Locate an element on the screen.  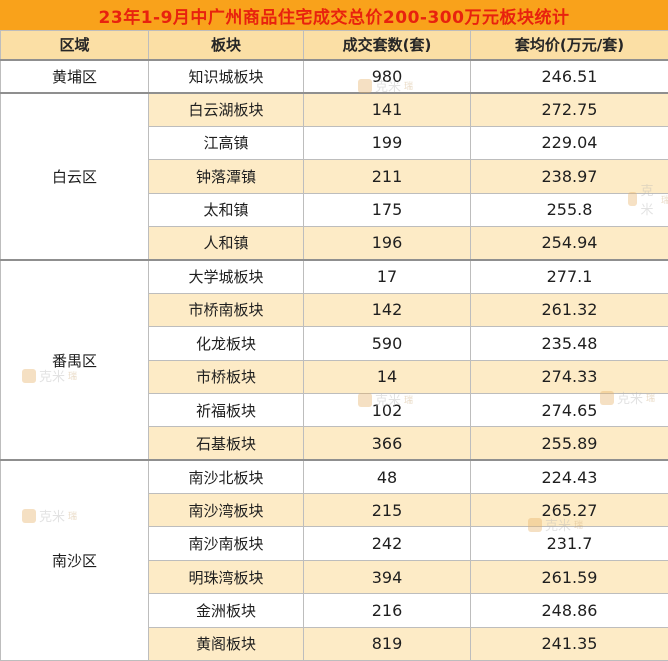
region-cell: 南沙区 is located at coordinates (74, 560).